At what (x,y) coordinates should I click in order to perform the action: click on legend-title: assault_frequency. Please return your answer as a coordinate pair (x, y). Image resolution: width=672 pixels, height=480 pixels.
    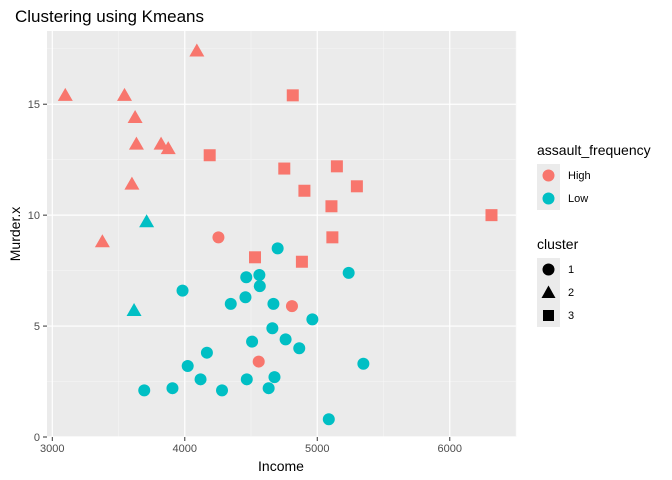
    Looking at the image, I should click on (594, 150).